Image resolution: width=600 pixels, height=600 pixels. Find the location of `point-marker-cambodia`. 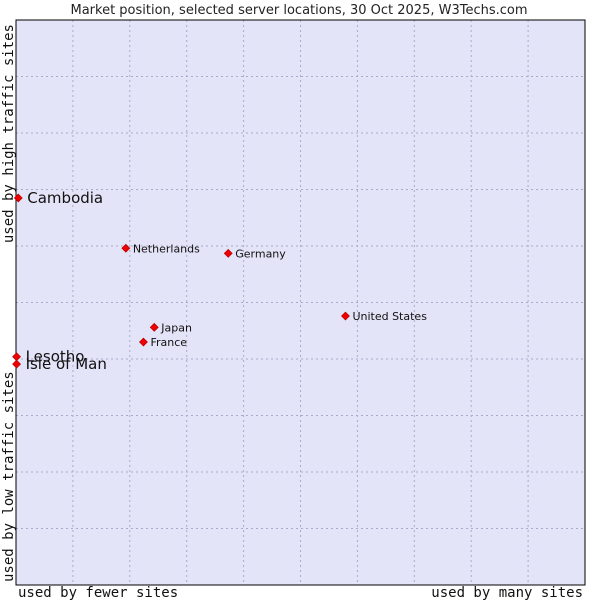

point-marker-cambodia is located at coordinates (18, 198).